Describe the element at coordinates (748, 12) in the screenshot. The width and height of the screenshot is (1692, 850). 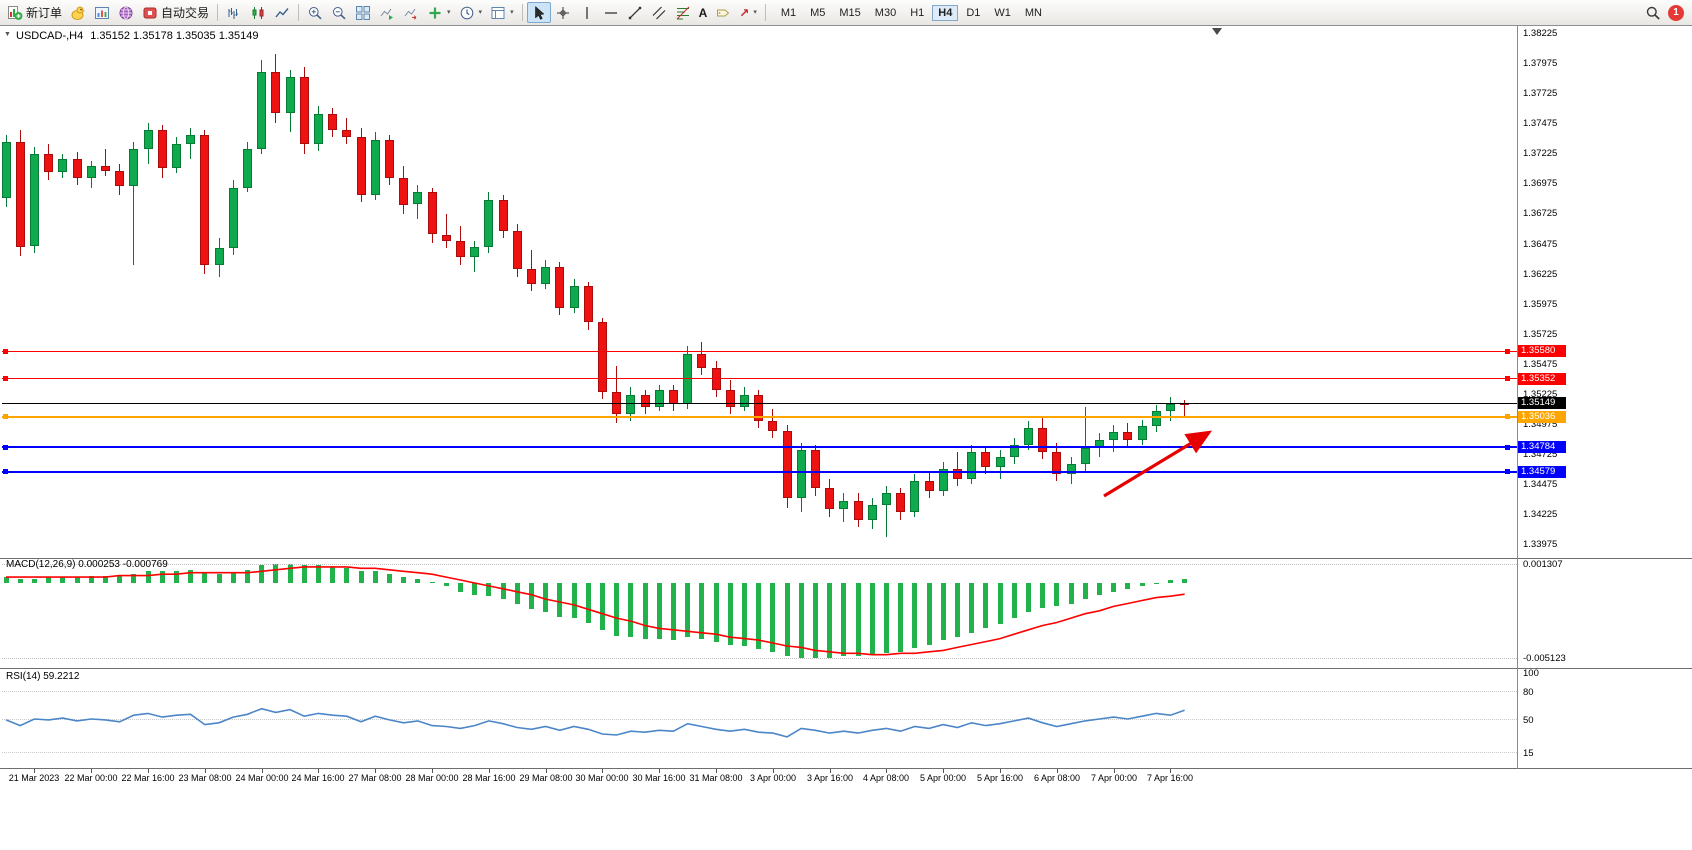
I see `arrows-button: ↗ ▾` at that location.